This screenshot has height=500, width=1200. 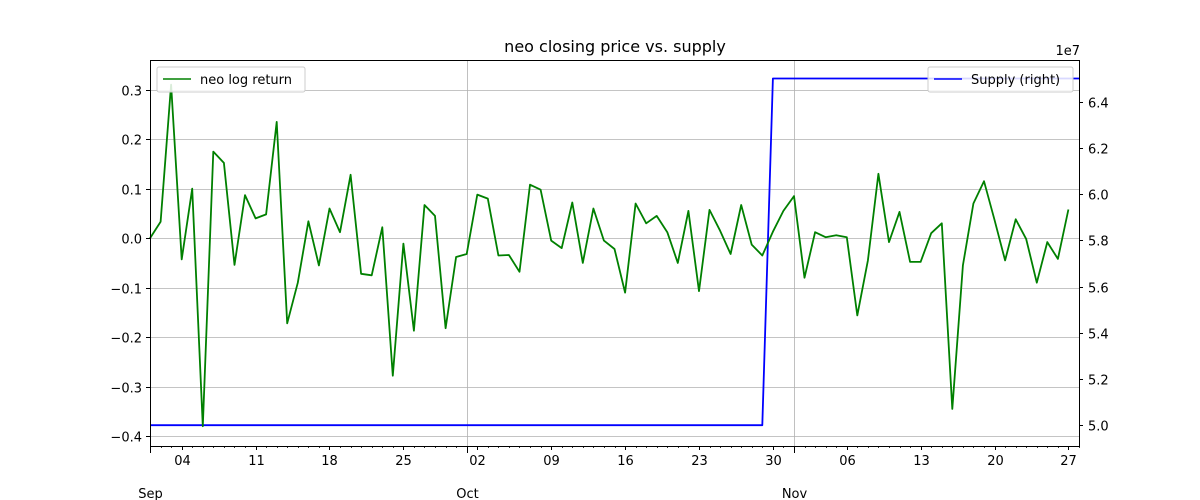 What do you see at coordinates (1094, 266) in the screenshot?
I see `y-axis-right: 5.0 5.2 5.4 5.6 5.8 6.0 6.2 6.4` at bounding box center [1094, 266].